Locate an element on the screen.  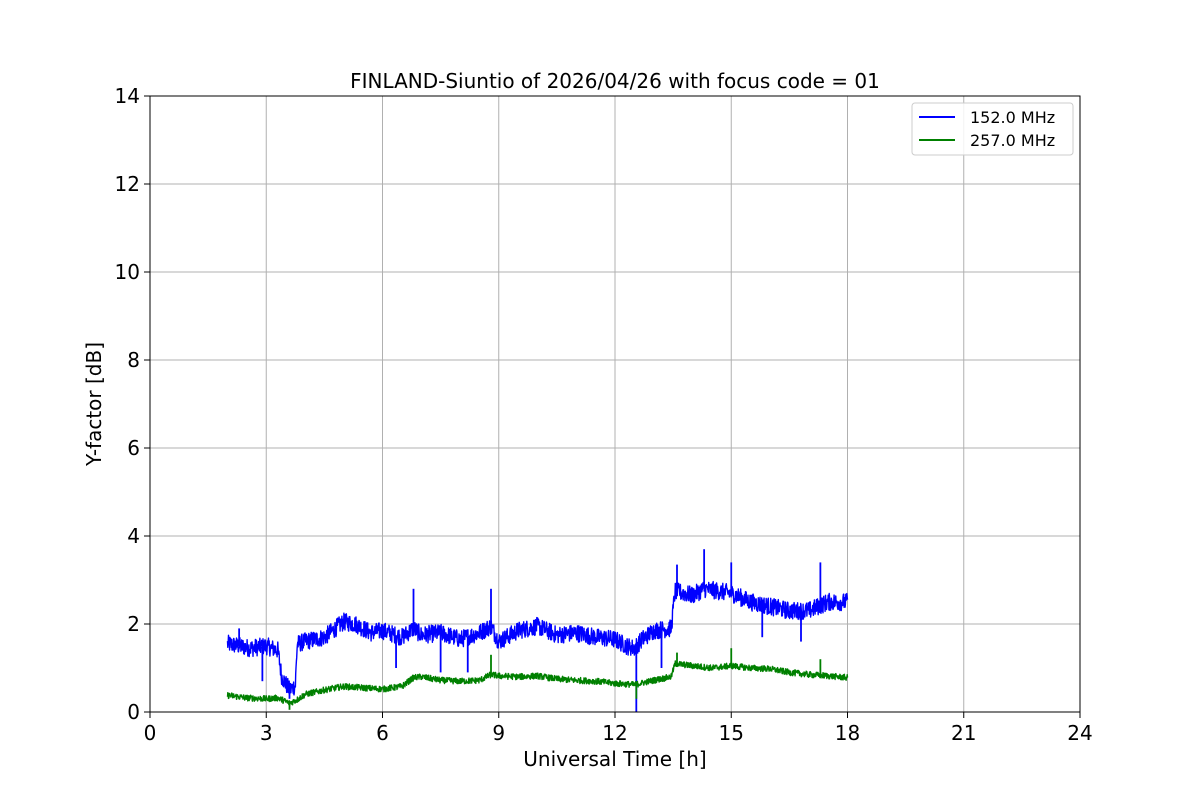
x-tick-label: 0 is located at coordinates (150, 733).